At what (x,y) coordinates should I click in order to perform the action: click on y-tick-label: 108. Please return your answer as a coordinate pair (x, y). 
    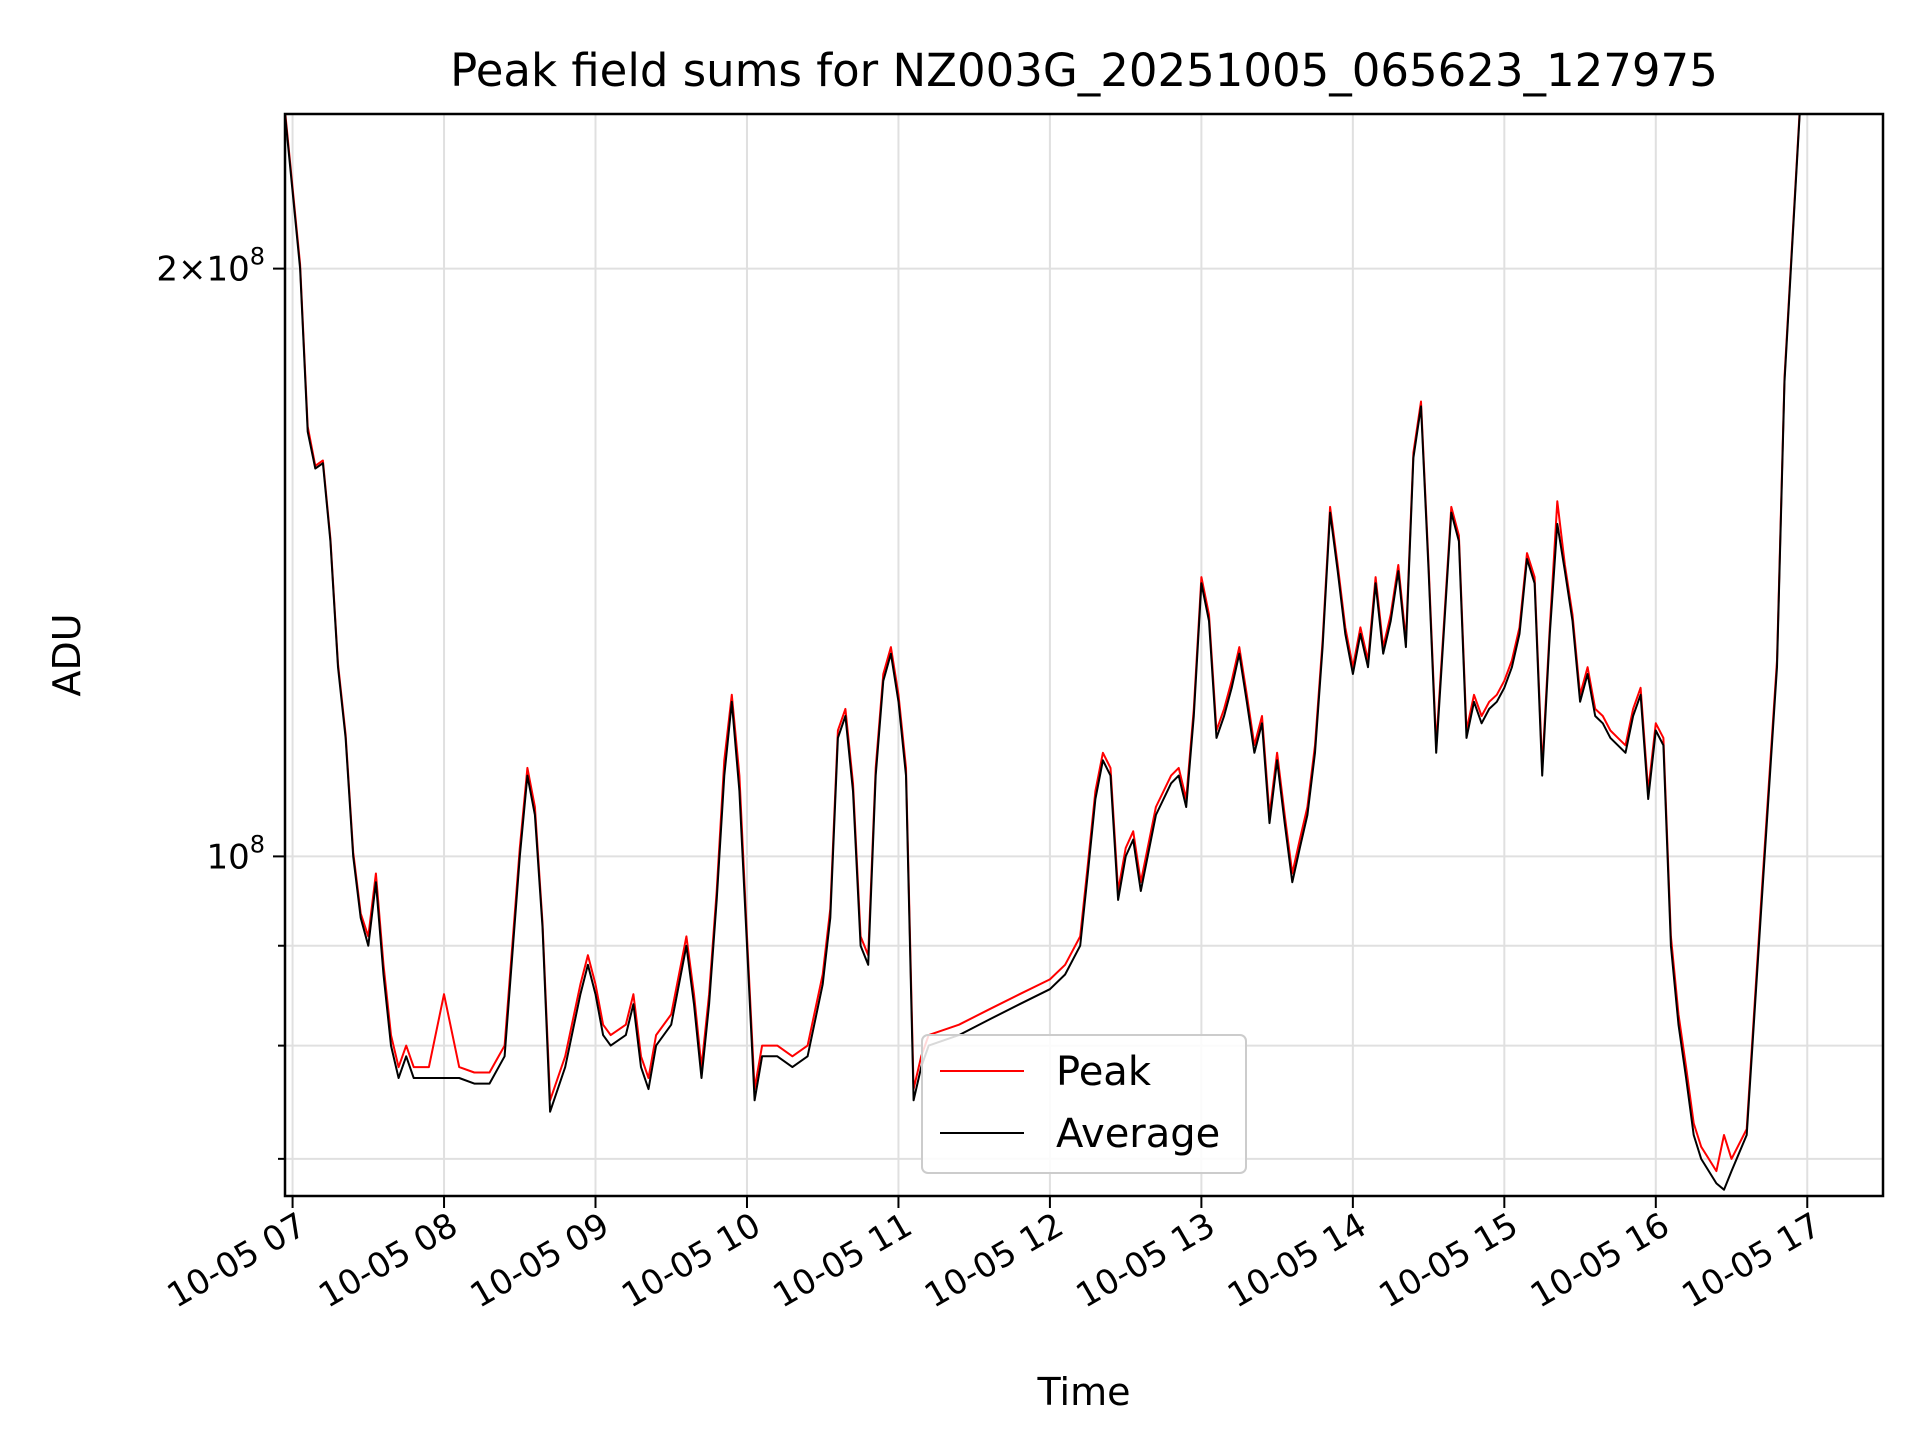
    Looking at the image, I should click on (235, 853).